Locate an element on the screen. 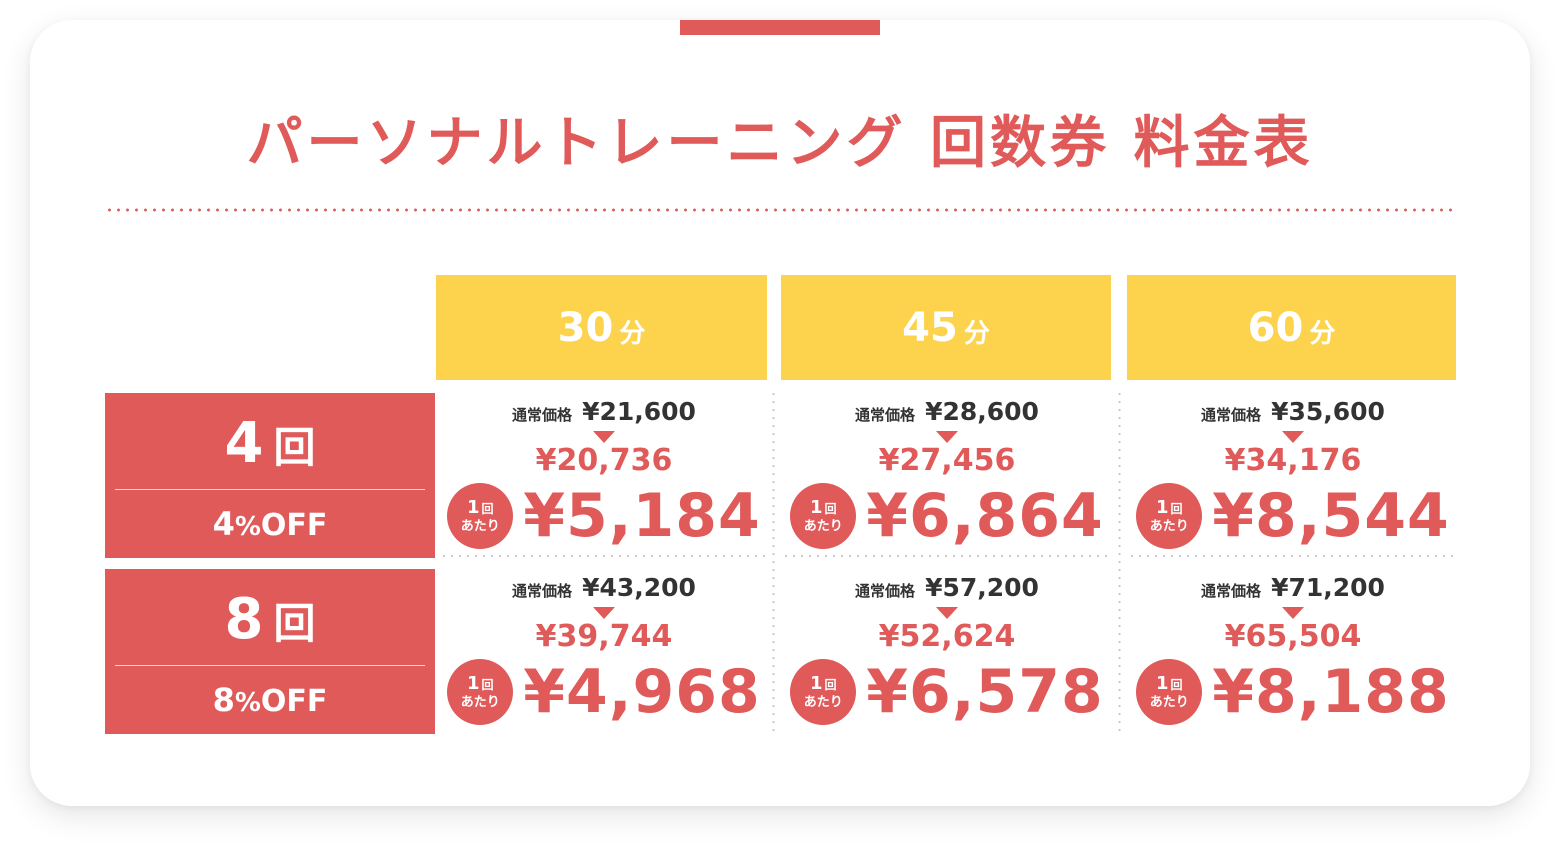 Image resolution: width=1560 pixels, height=854 pixels. regular-price: 通常価格 ¥35,600 is located at coordinates (1293, 411).